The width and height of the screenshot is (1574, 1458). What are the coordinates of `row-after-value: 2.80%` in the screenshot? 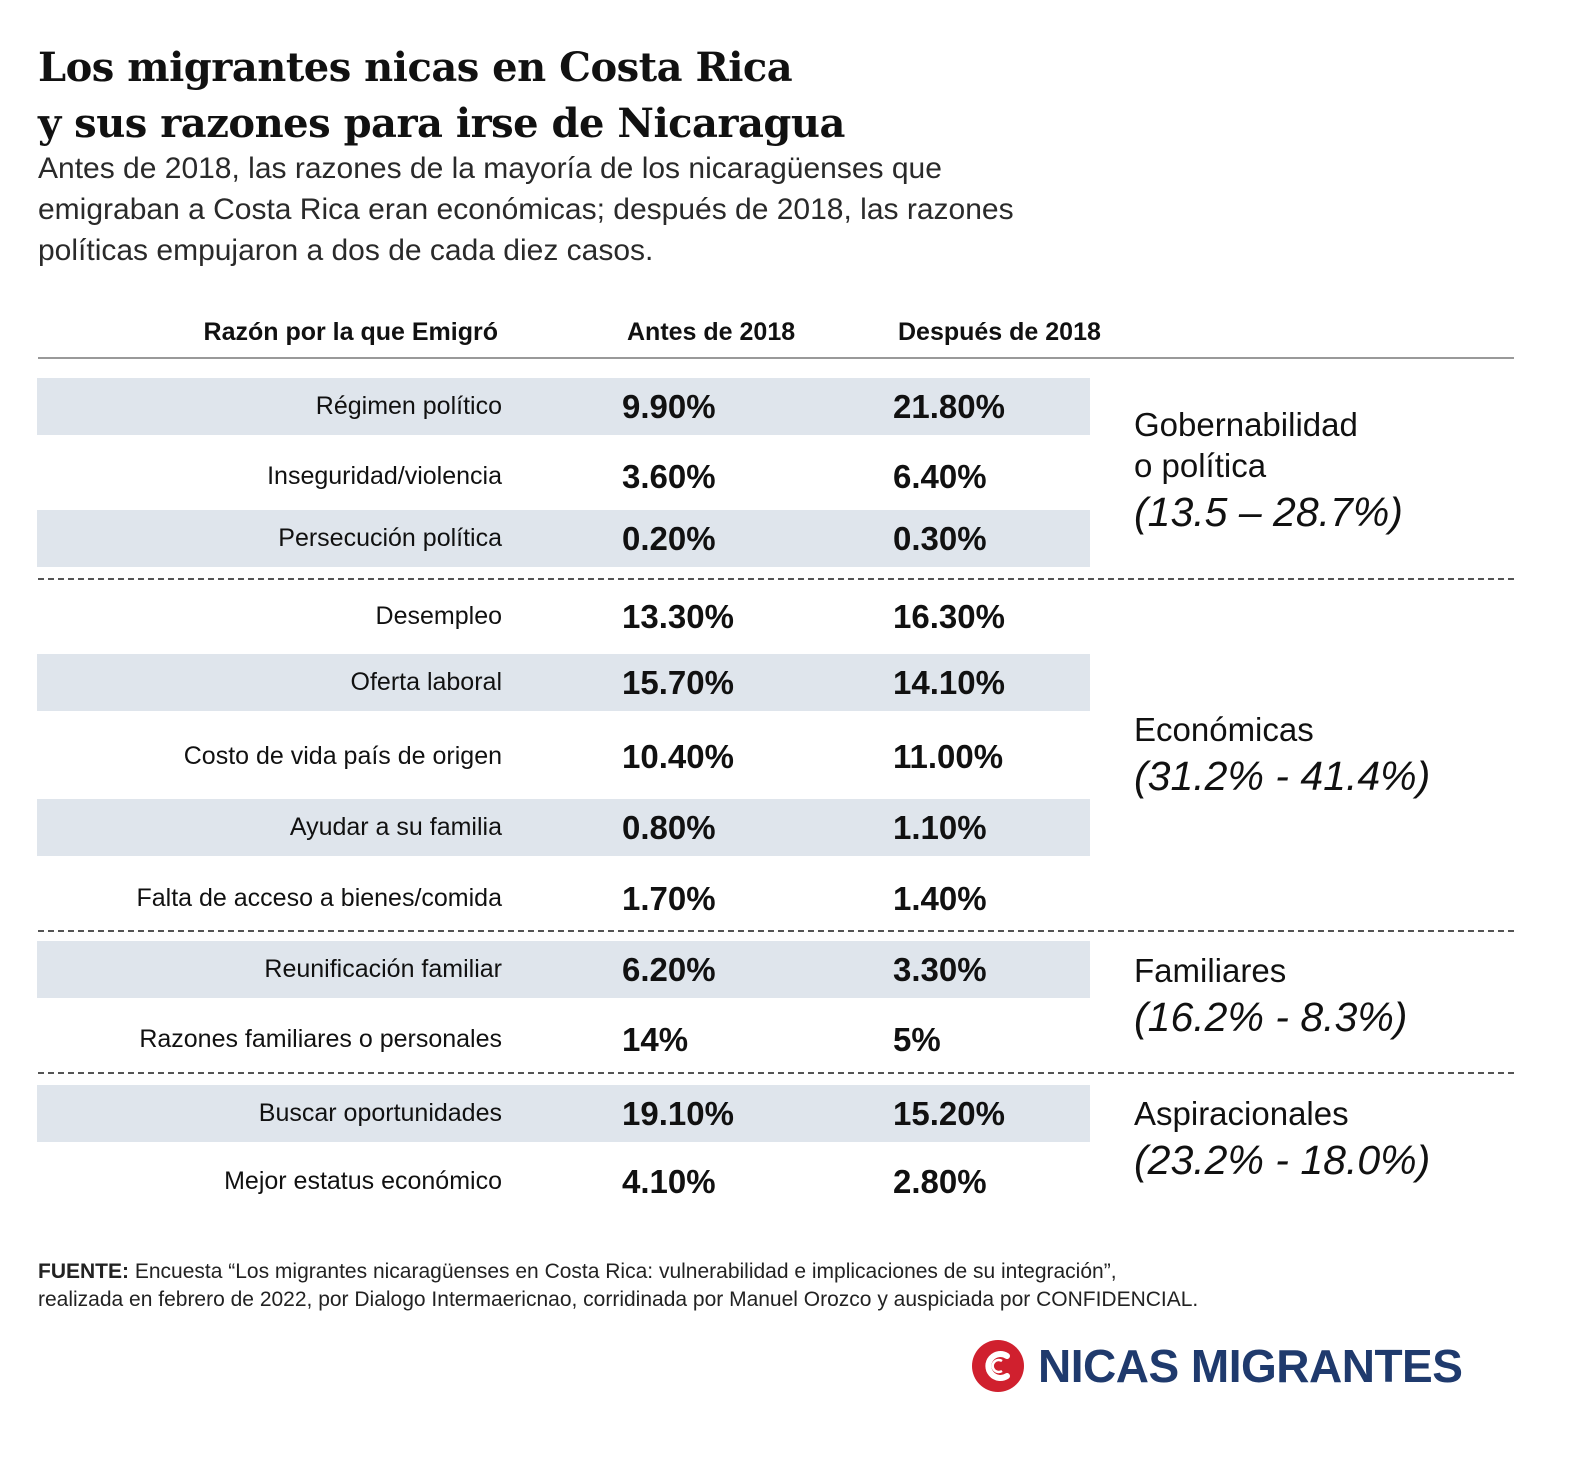 It's located at (940, 1181).